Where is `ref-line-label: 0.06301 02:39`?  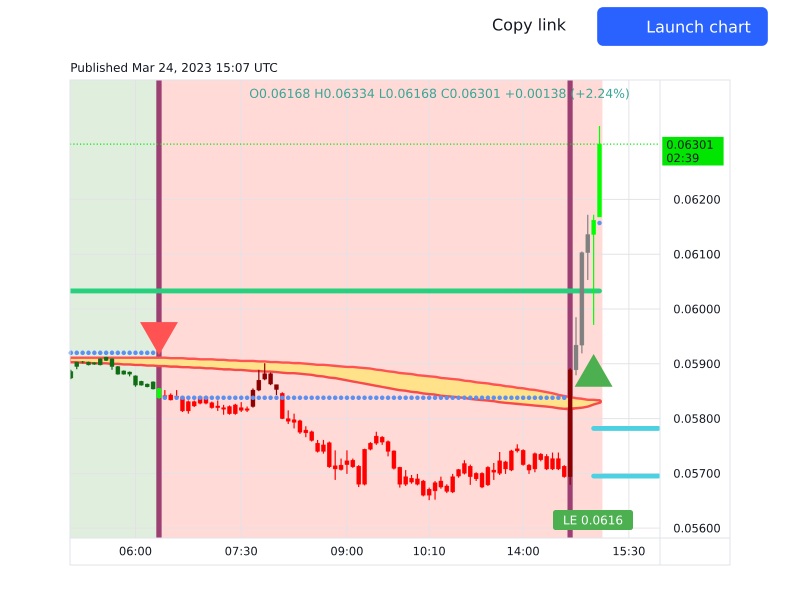 ref-line-label: 0.06301 02:39 is located at coordinates (690, 151).